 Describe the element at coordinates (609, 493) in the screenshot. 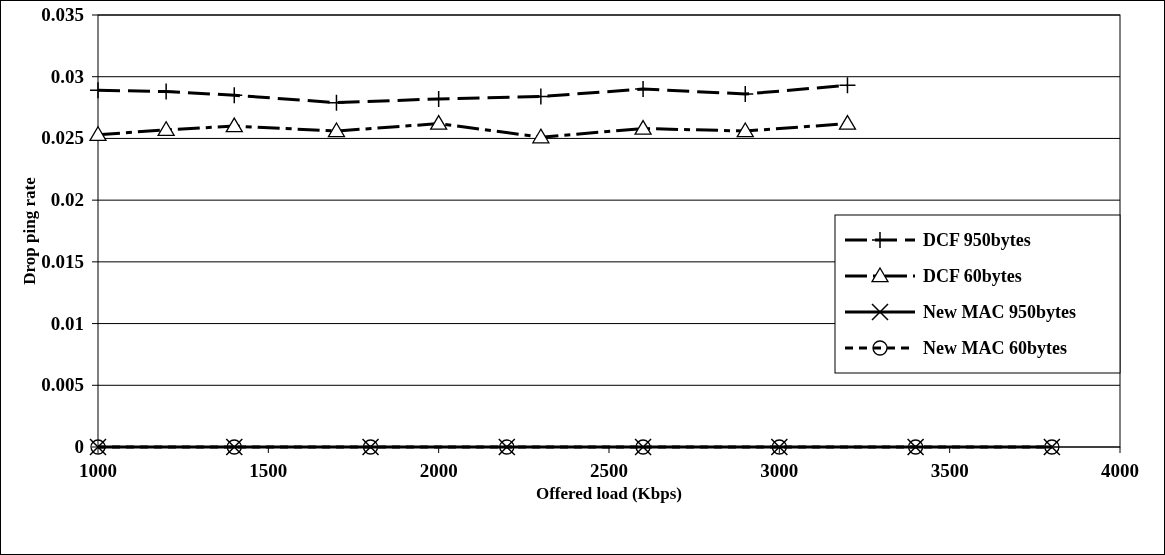

I see `x-axis-title: Offered load (Kbps)` at that location.